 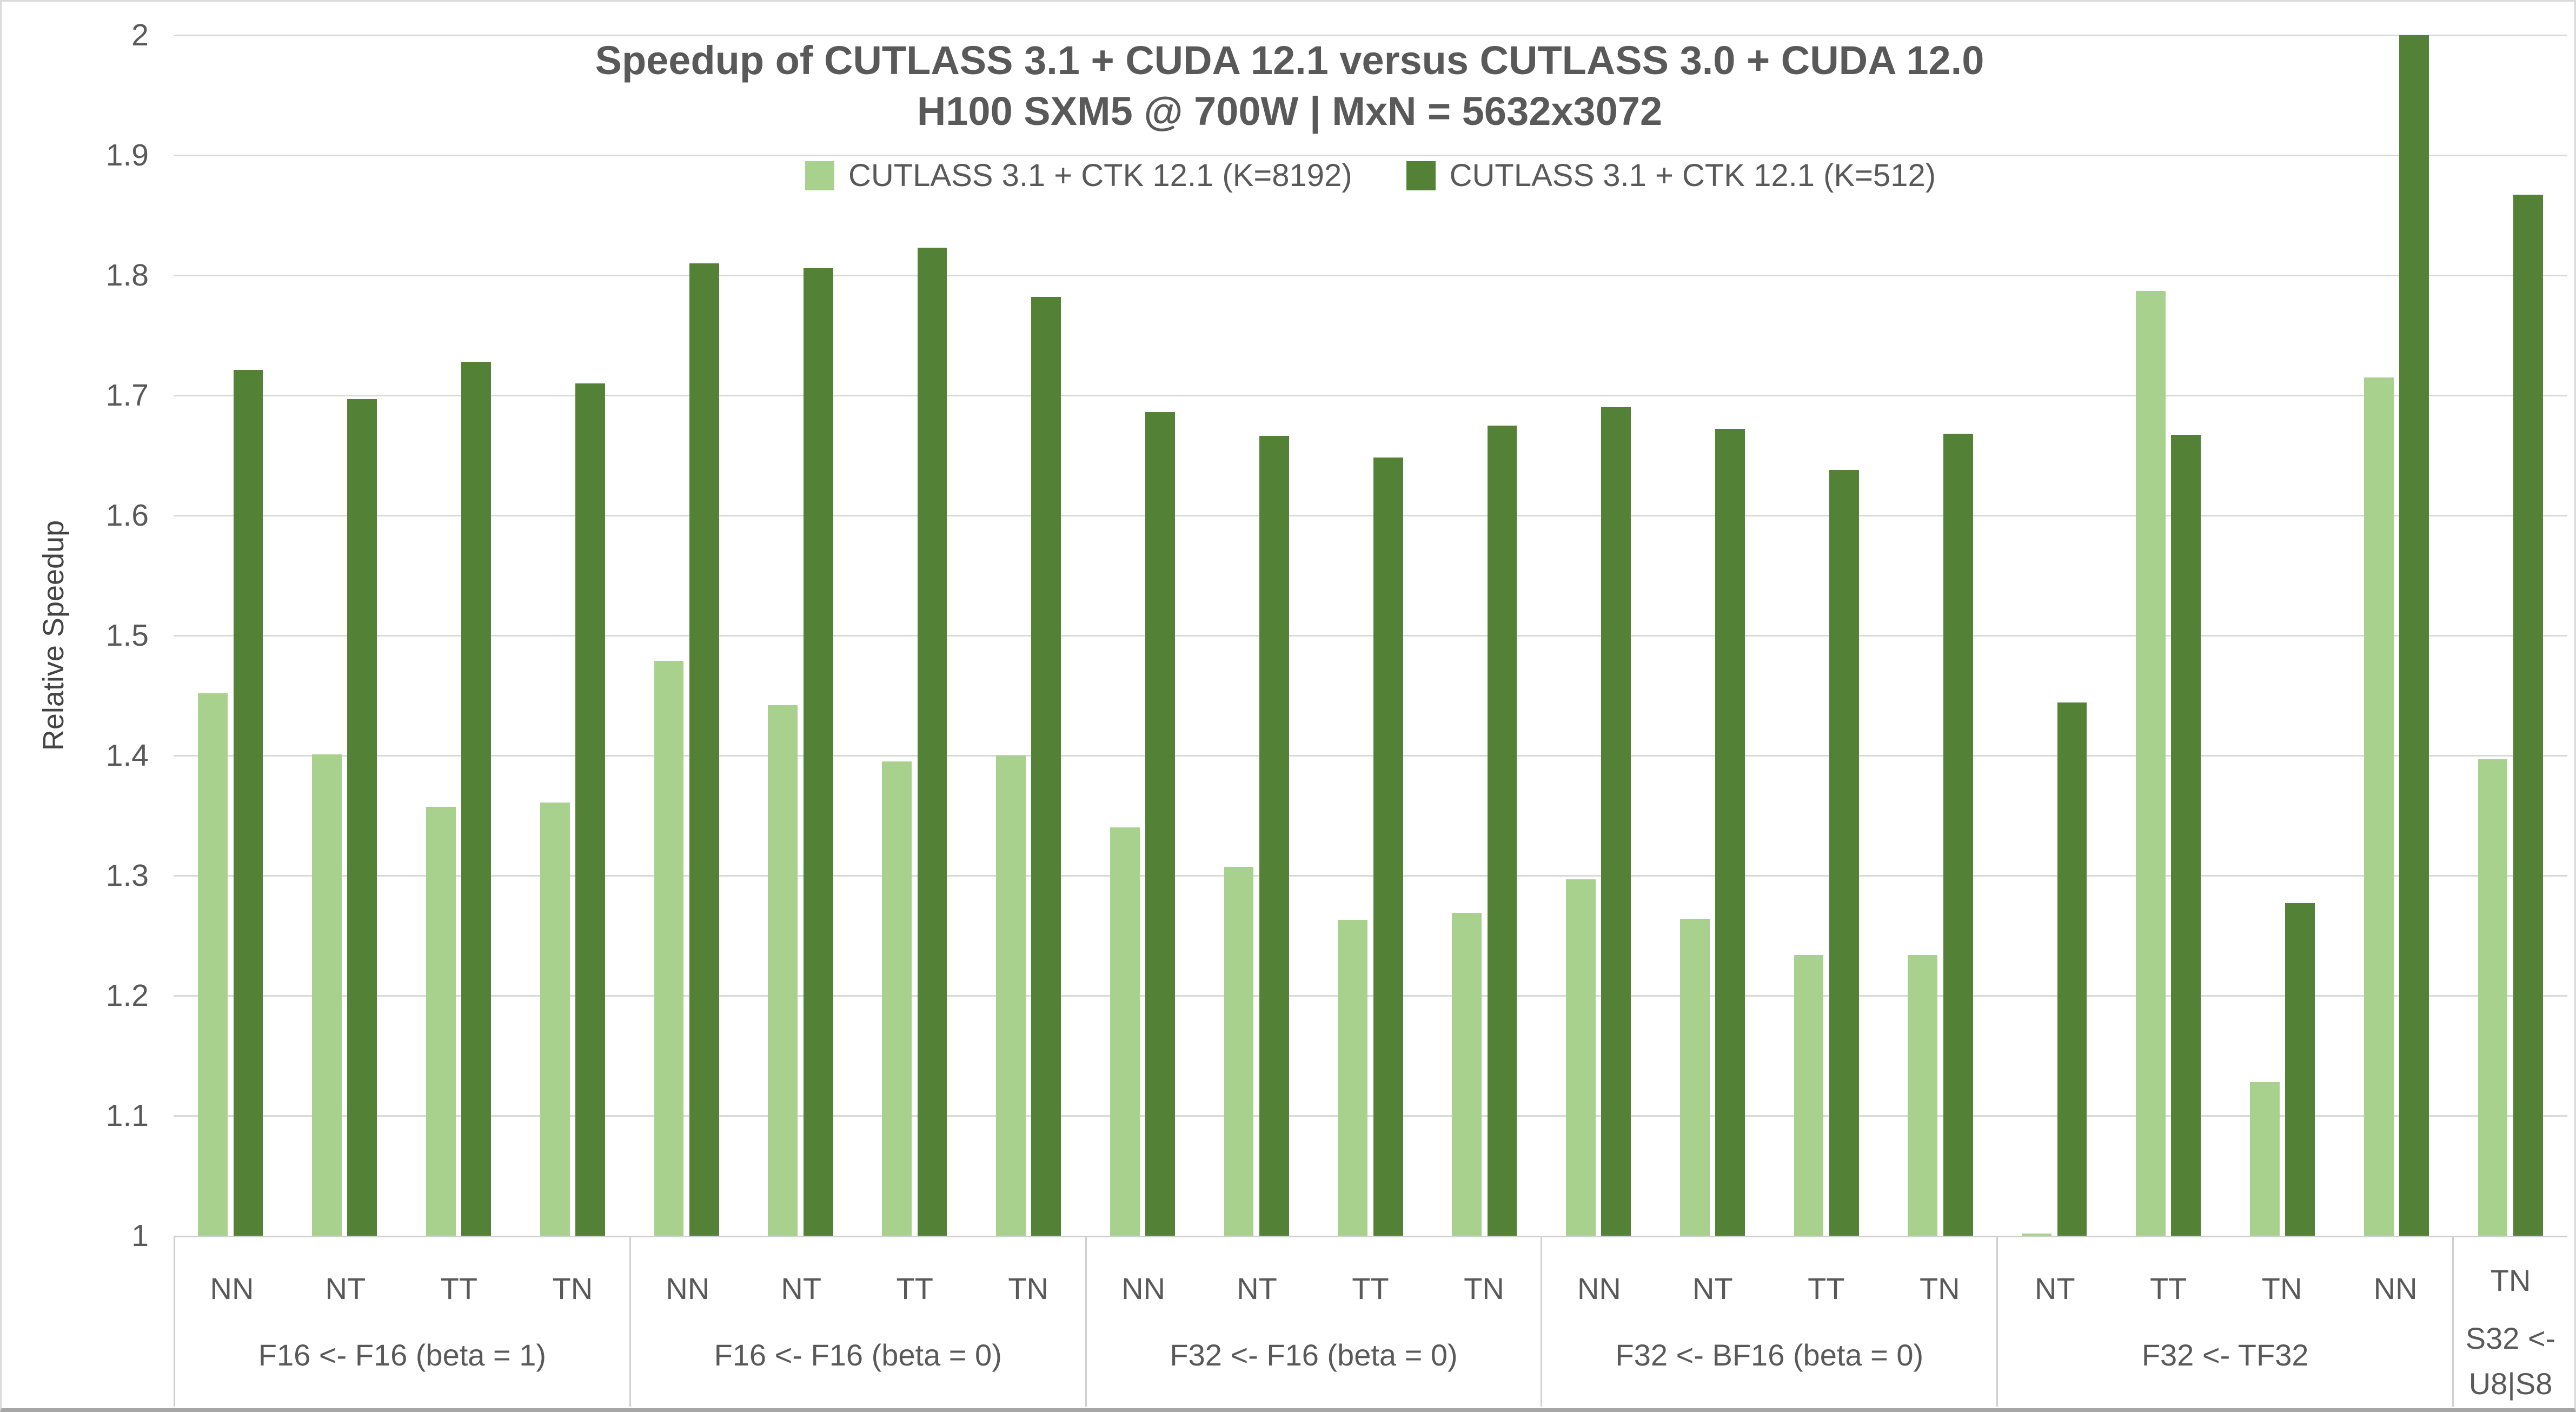 What do you see at coordinates (127, 635) in the screenshot?
I see `y-tick-label: 1.5` at bounding box center [127, 635].